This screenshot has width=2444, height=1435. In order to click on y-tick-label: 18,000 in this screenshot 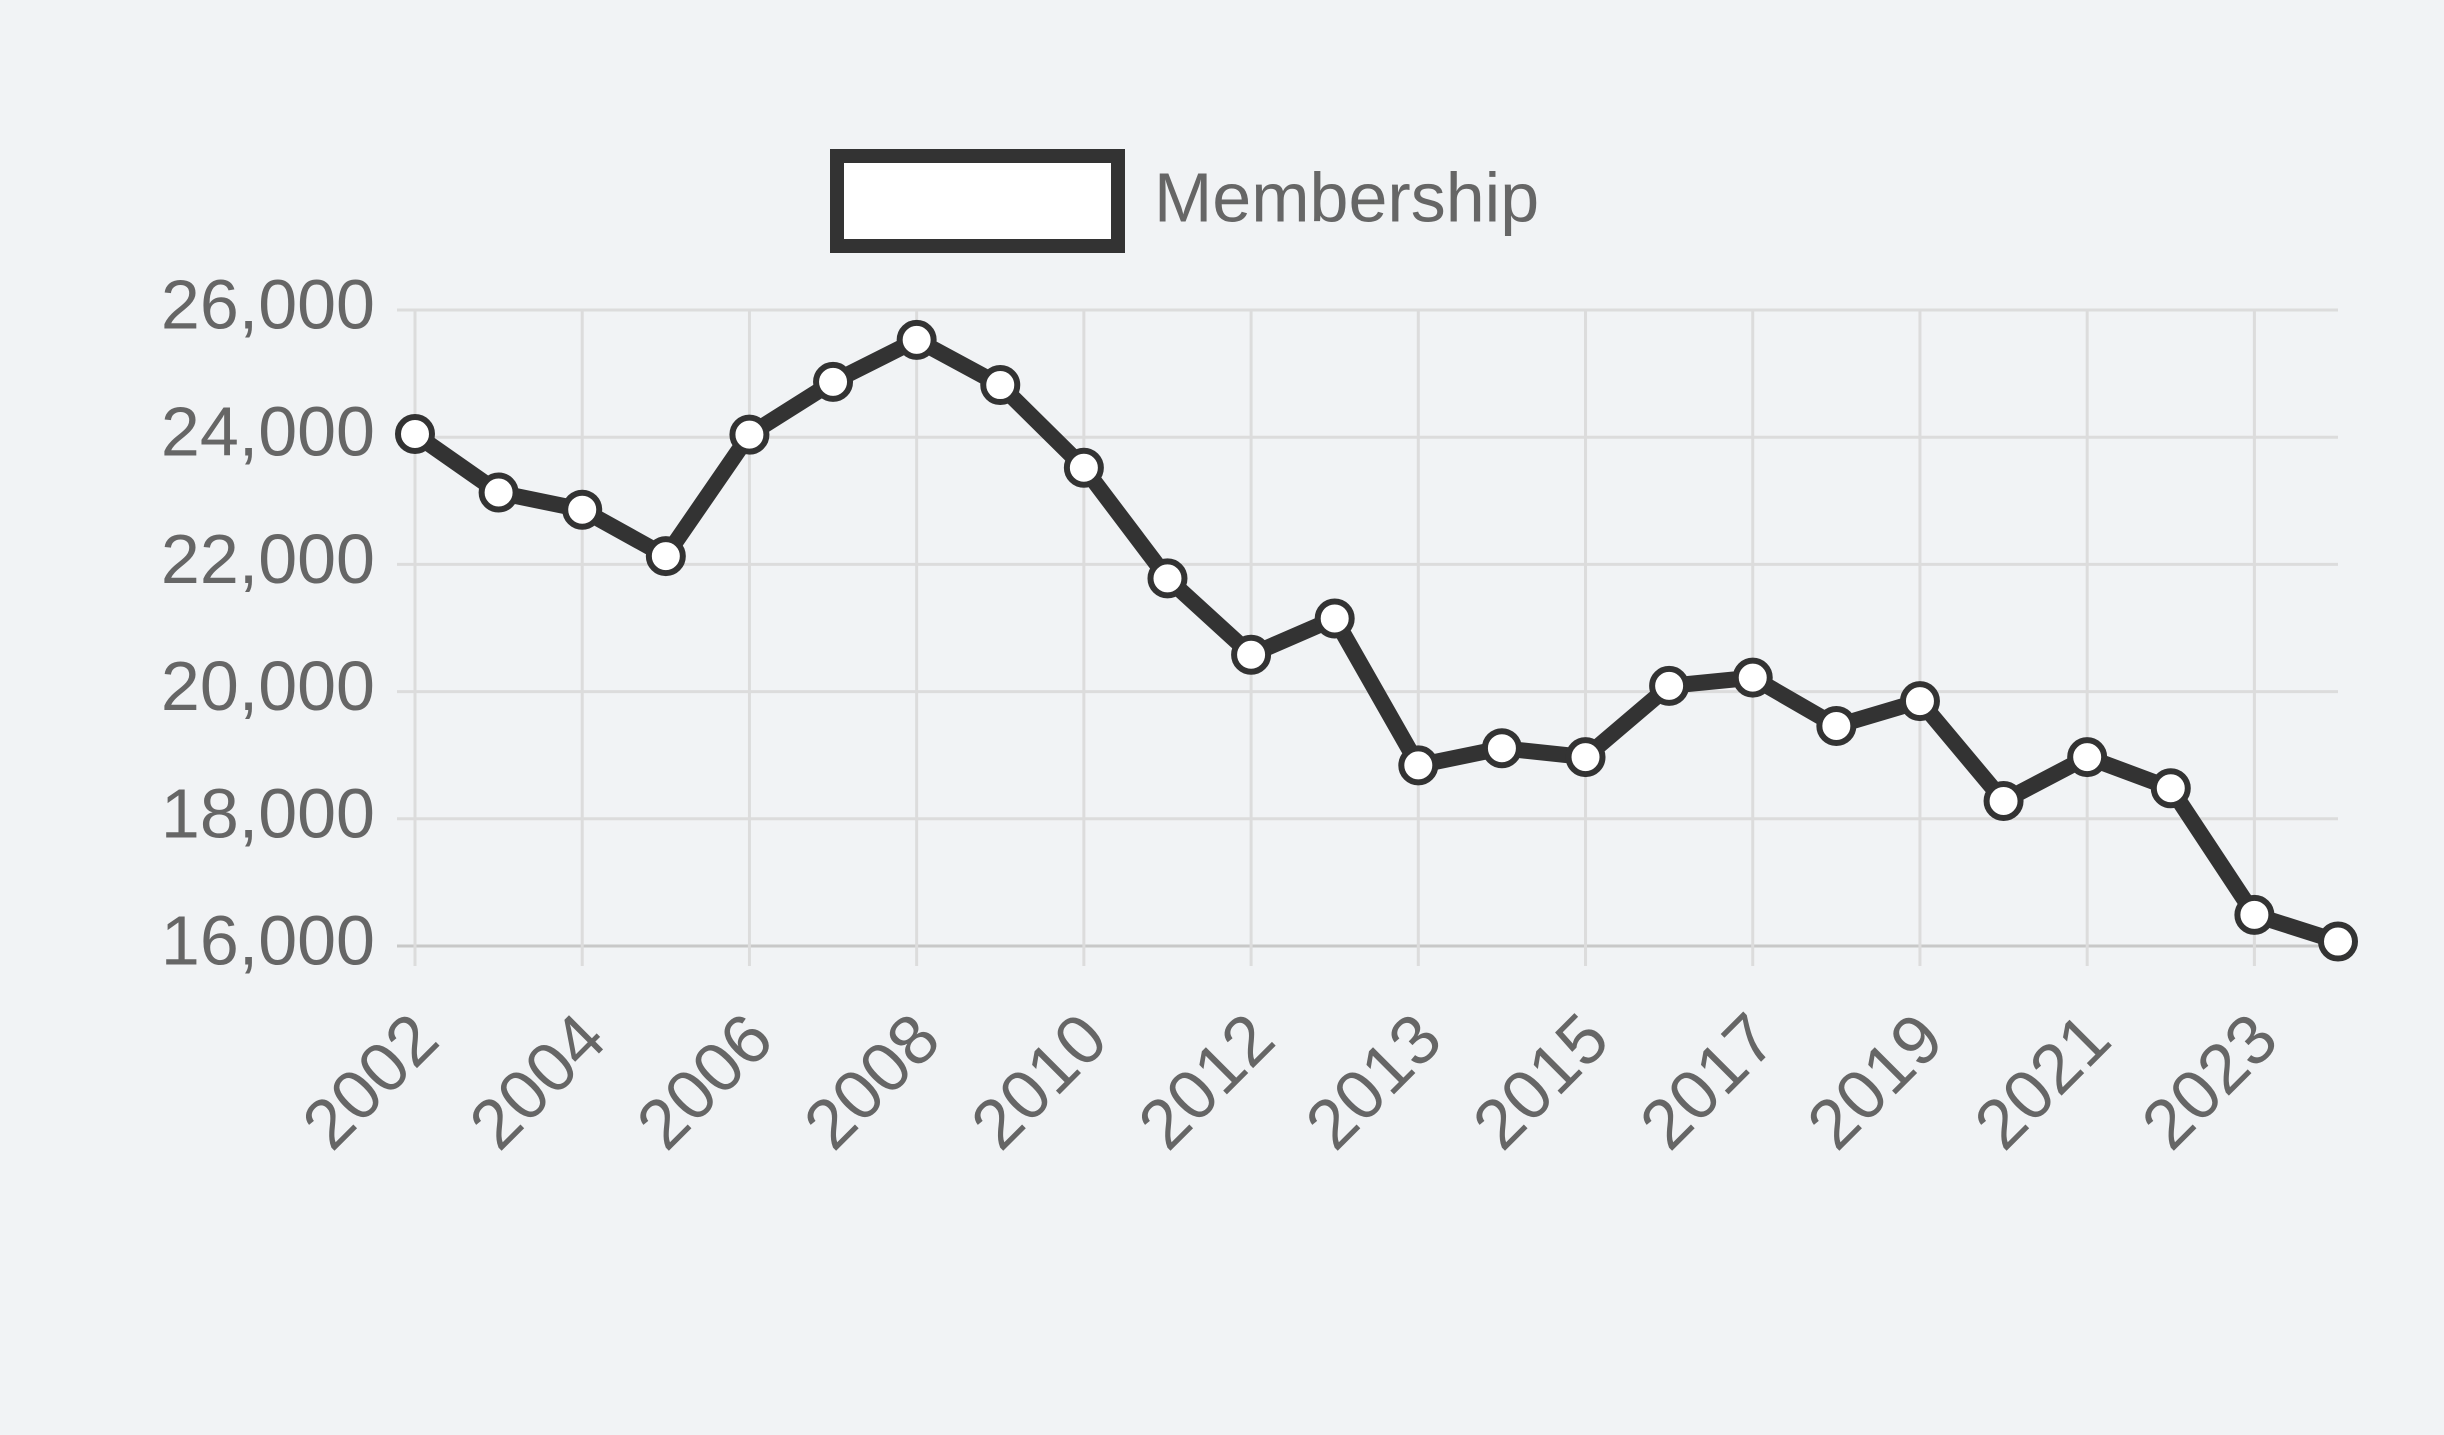, I will do `click(268, 813)`.